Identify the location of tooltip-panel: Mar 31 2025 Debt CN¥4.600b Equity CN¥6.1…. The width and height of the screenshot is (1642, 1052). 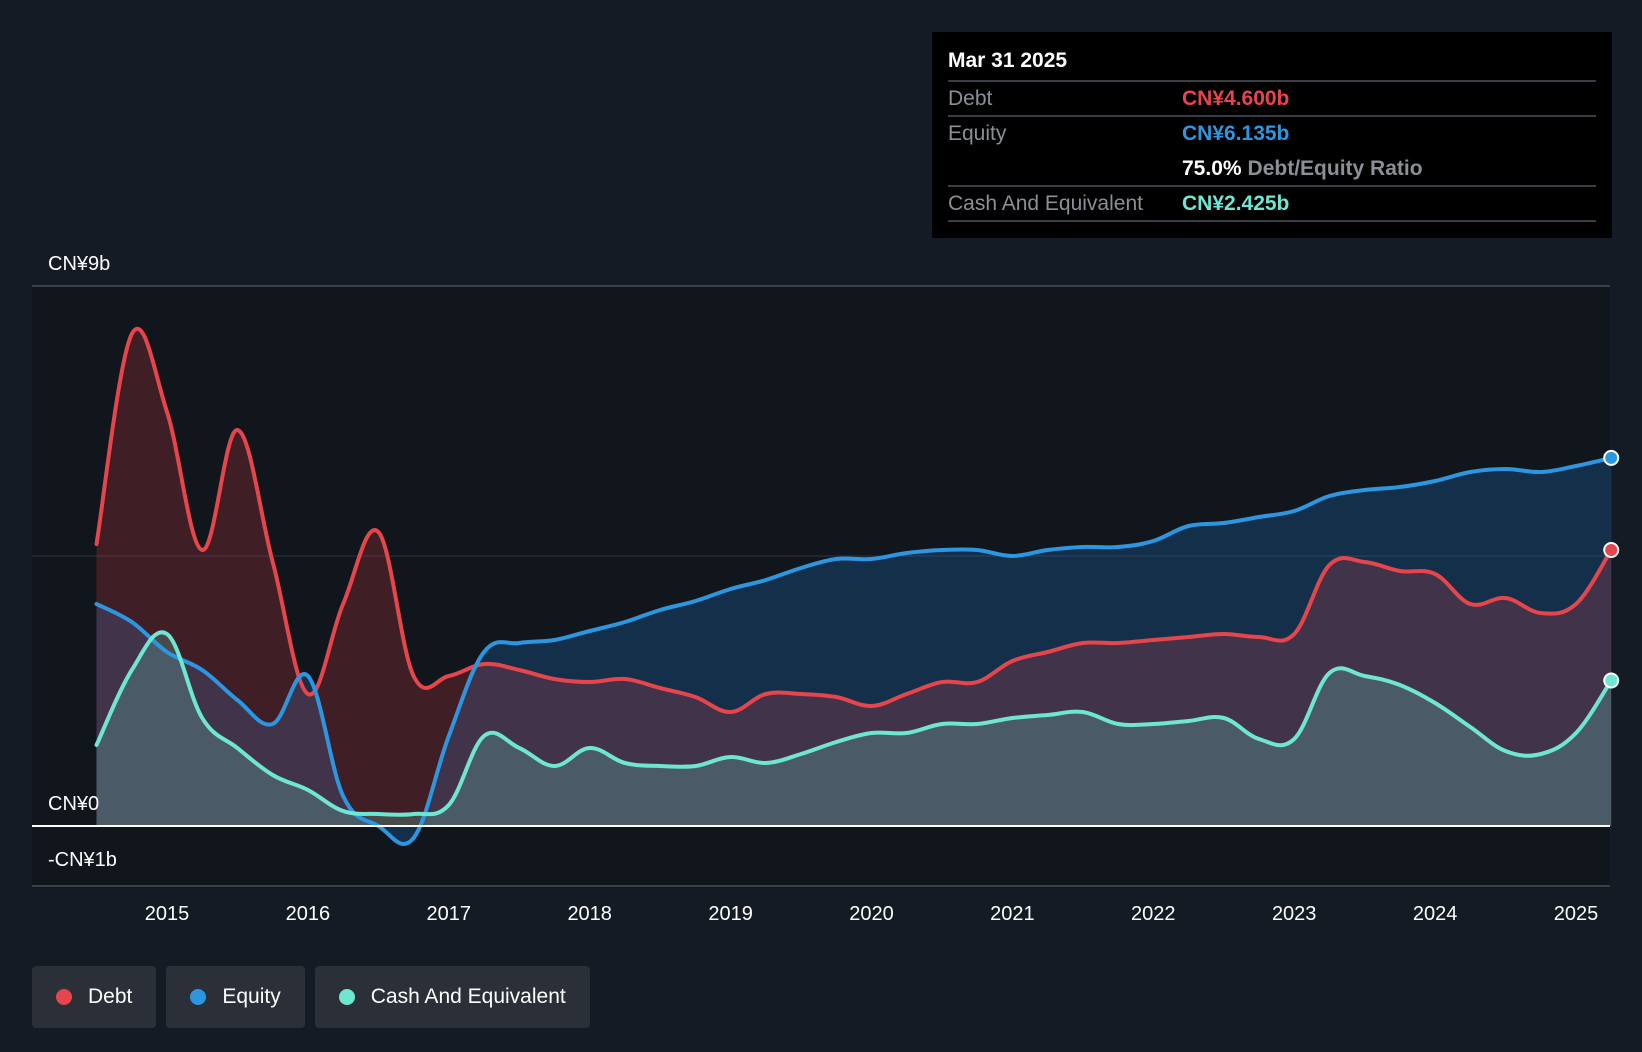
(1272, 135).